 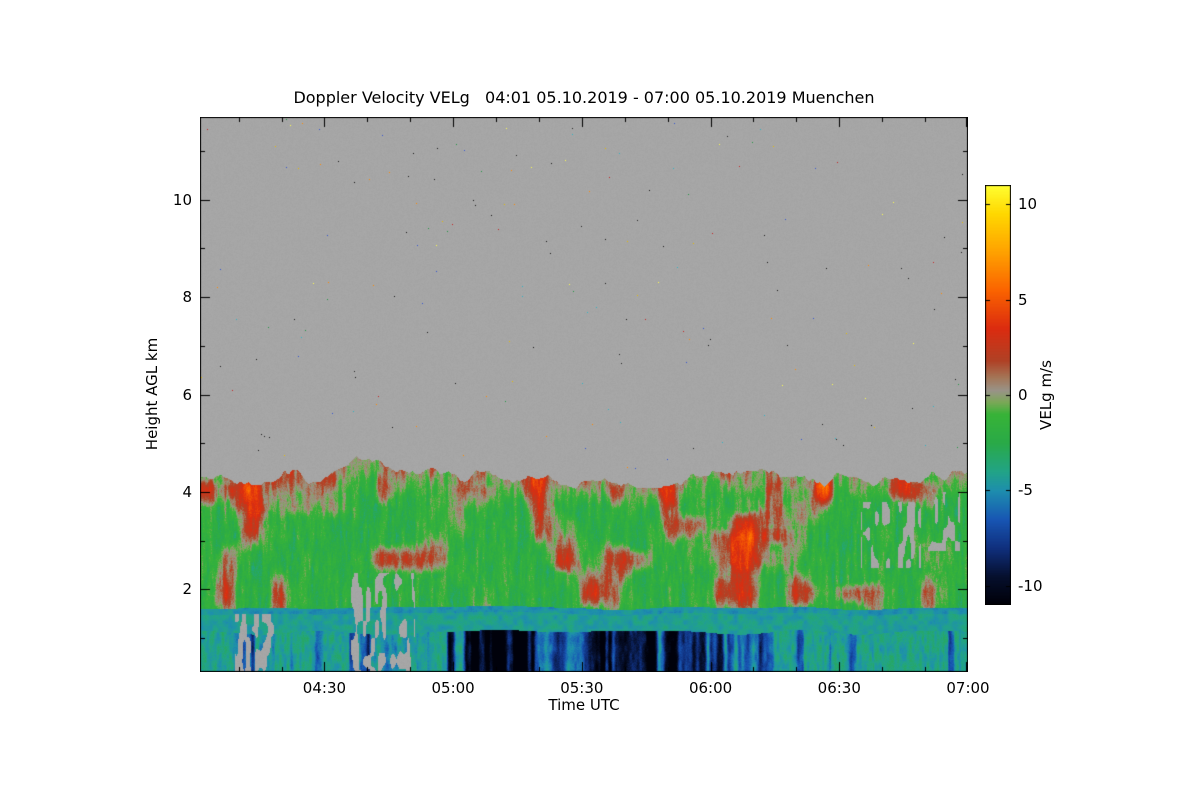 What do you see at coordinates (1023, 299) in the screenshot?
I see `colorbar-tick-label: 5` at bounding box center [1023, 299].